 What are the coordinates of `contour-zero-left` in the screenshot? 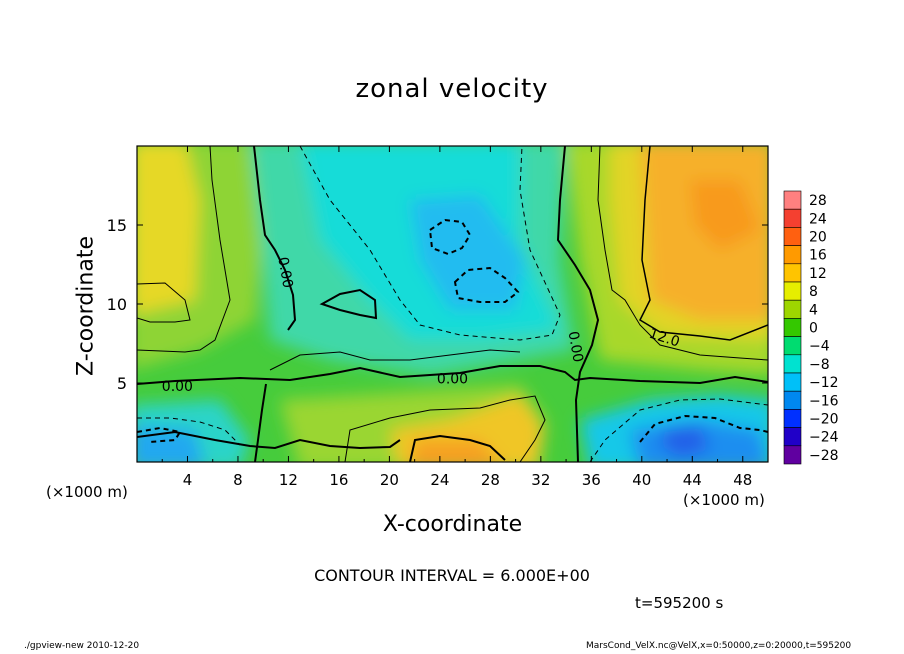 It's located at (452, 375).